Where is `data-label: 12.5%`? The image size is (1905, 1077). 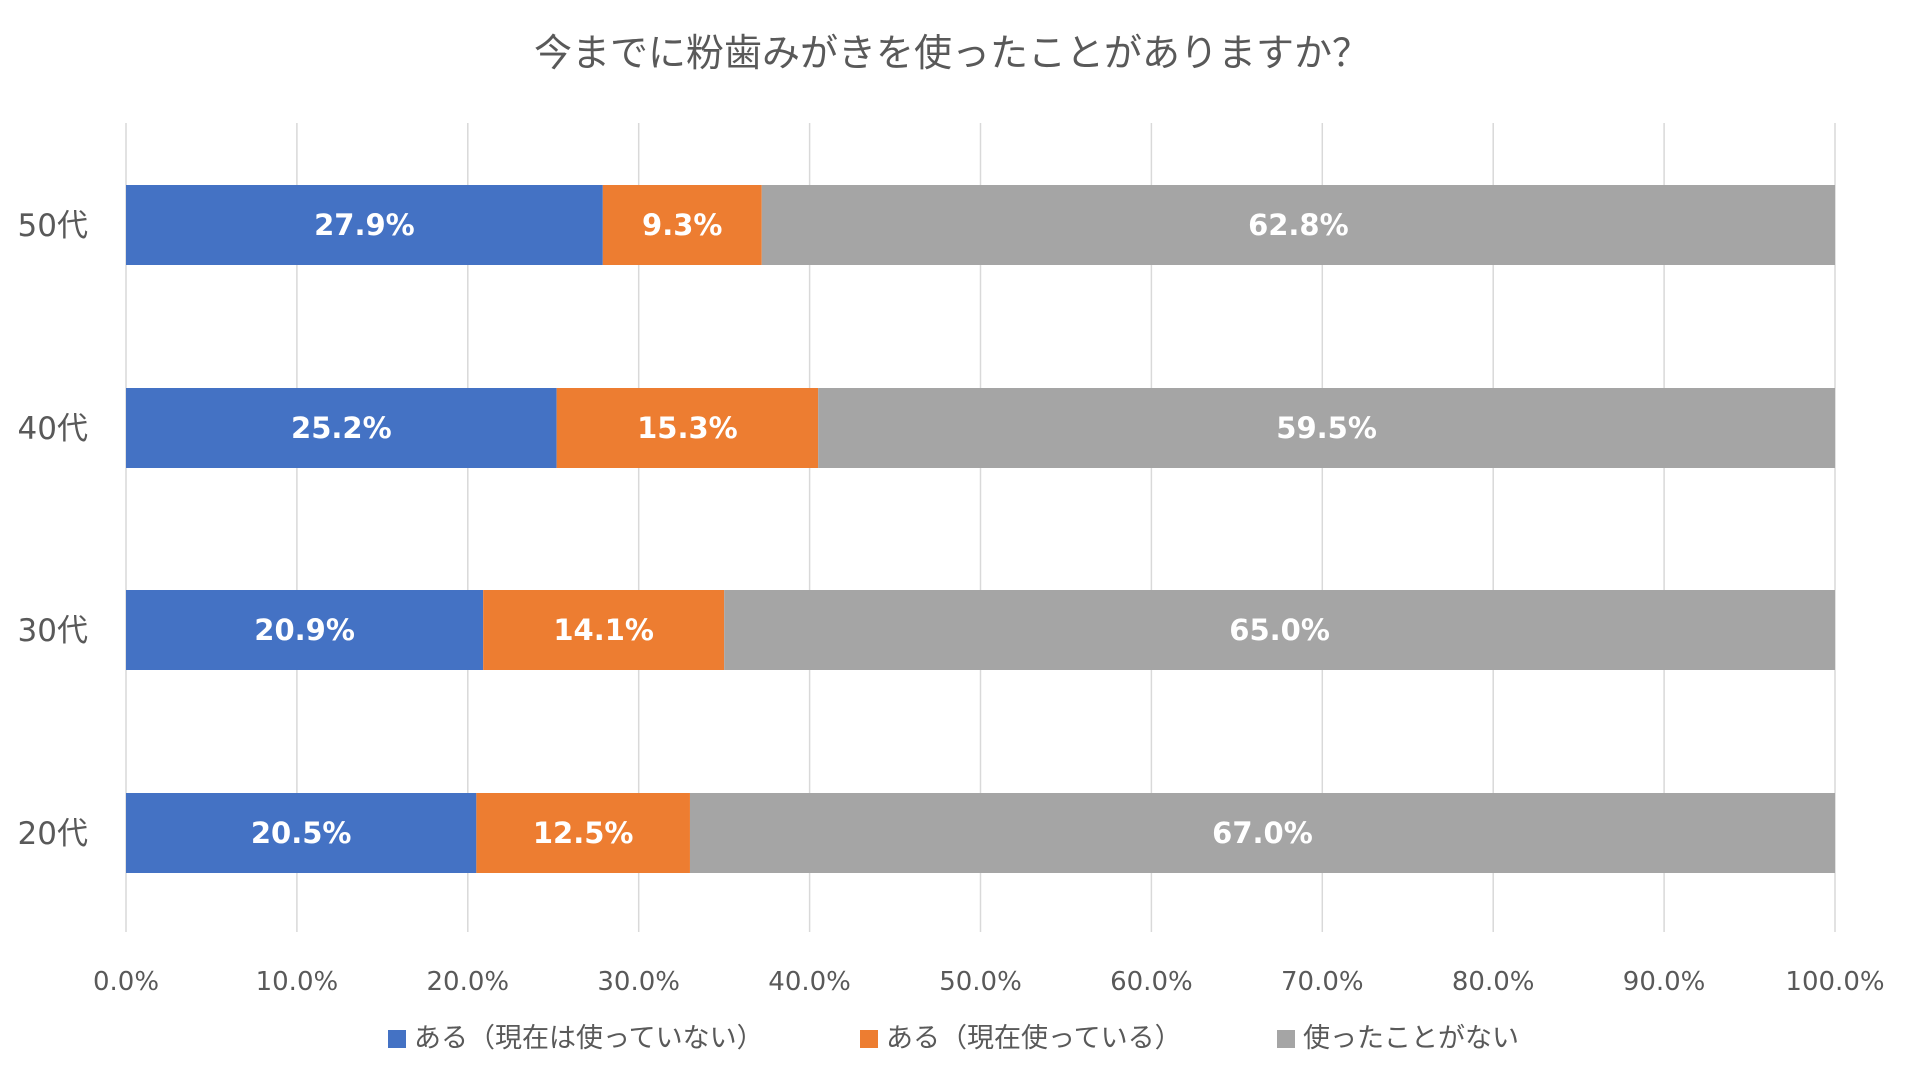
data-label: 12.5% is located at coordinates (583, 833).